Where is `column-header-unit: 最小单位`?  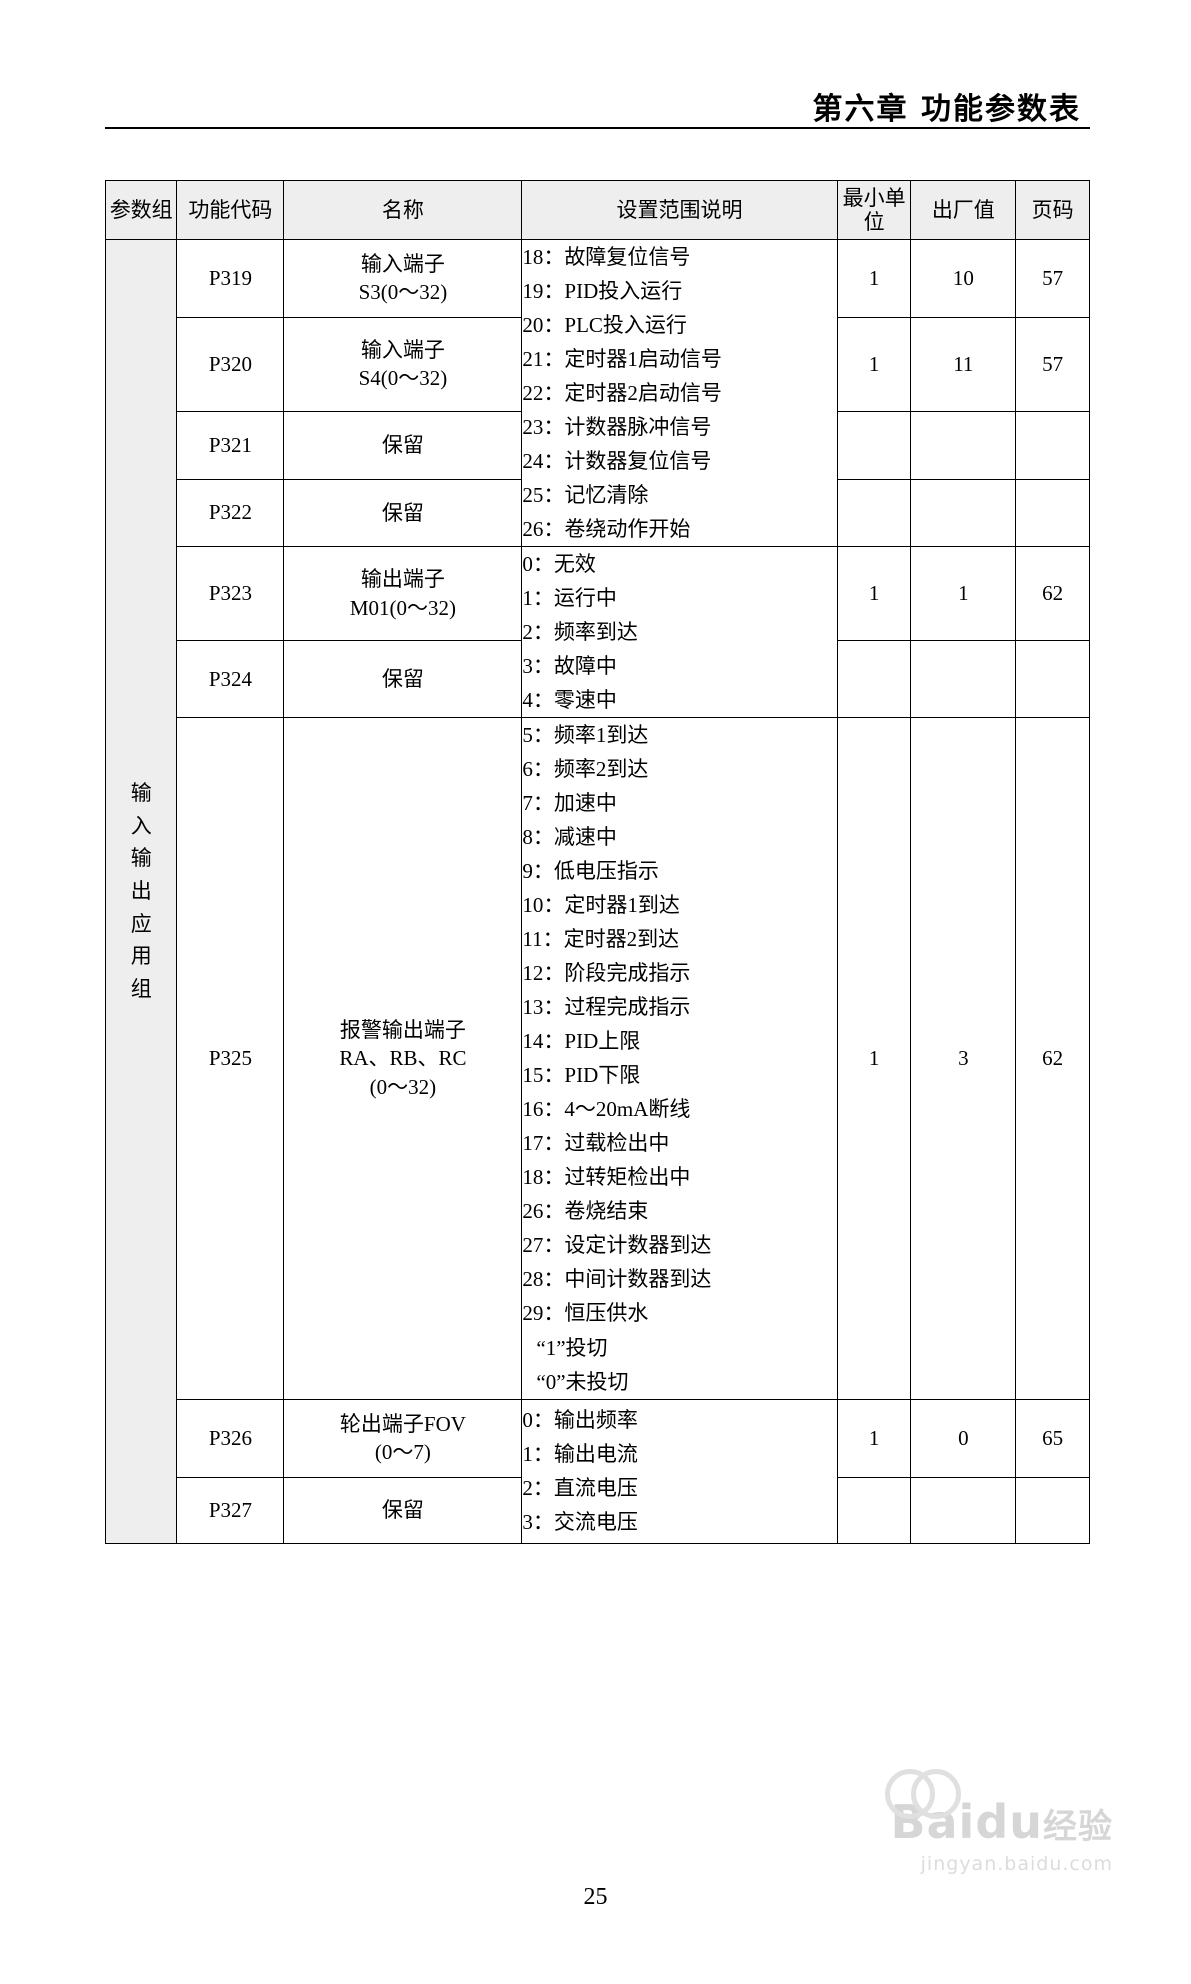
column-header-unit: 最小单位 is located at coordinates (874, 210).